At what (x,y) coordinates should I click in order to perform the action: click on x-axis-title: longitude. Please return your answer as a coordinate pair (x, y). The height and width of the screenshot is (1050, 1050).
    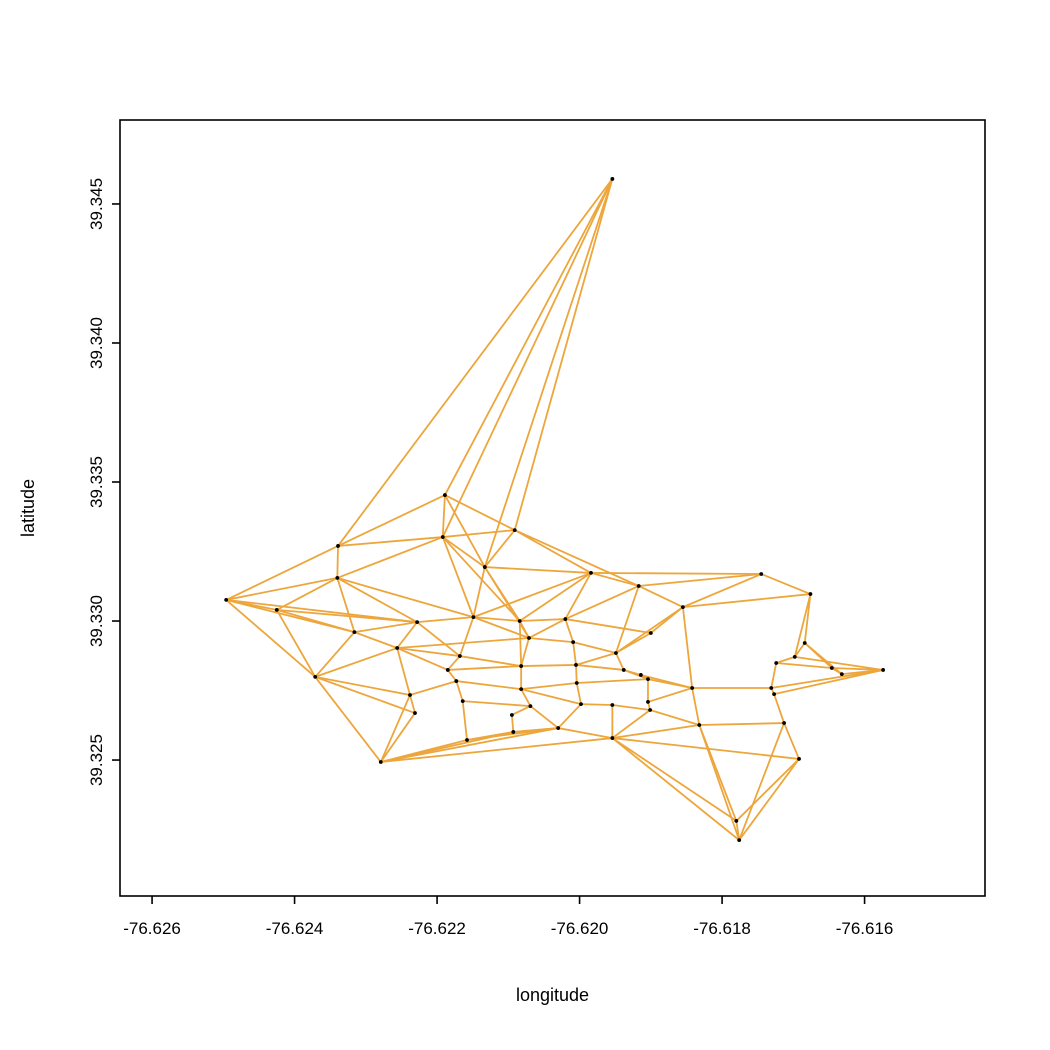
    Looking at the image, I should click on (552, 995).